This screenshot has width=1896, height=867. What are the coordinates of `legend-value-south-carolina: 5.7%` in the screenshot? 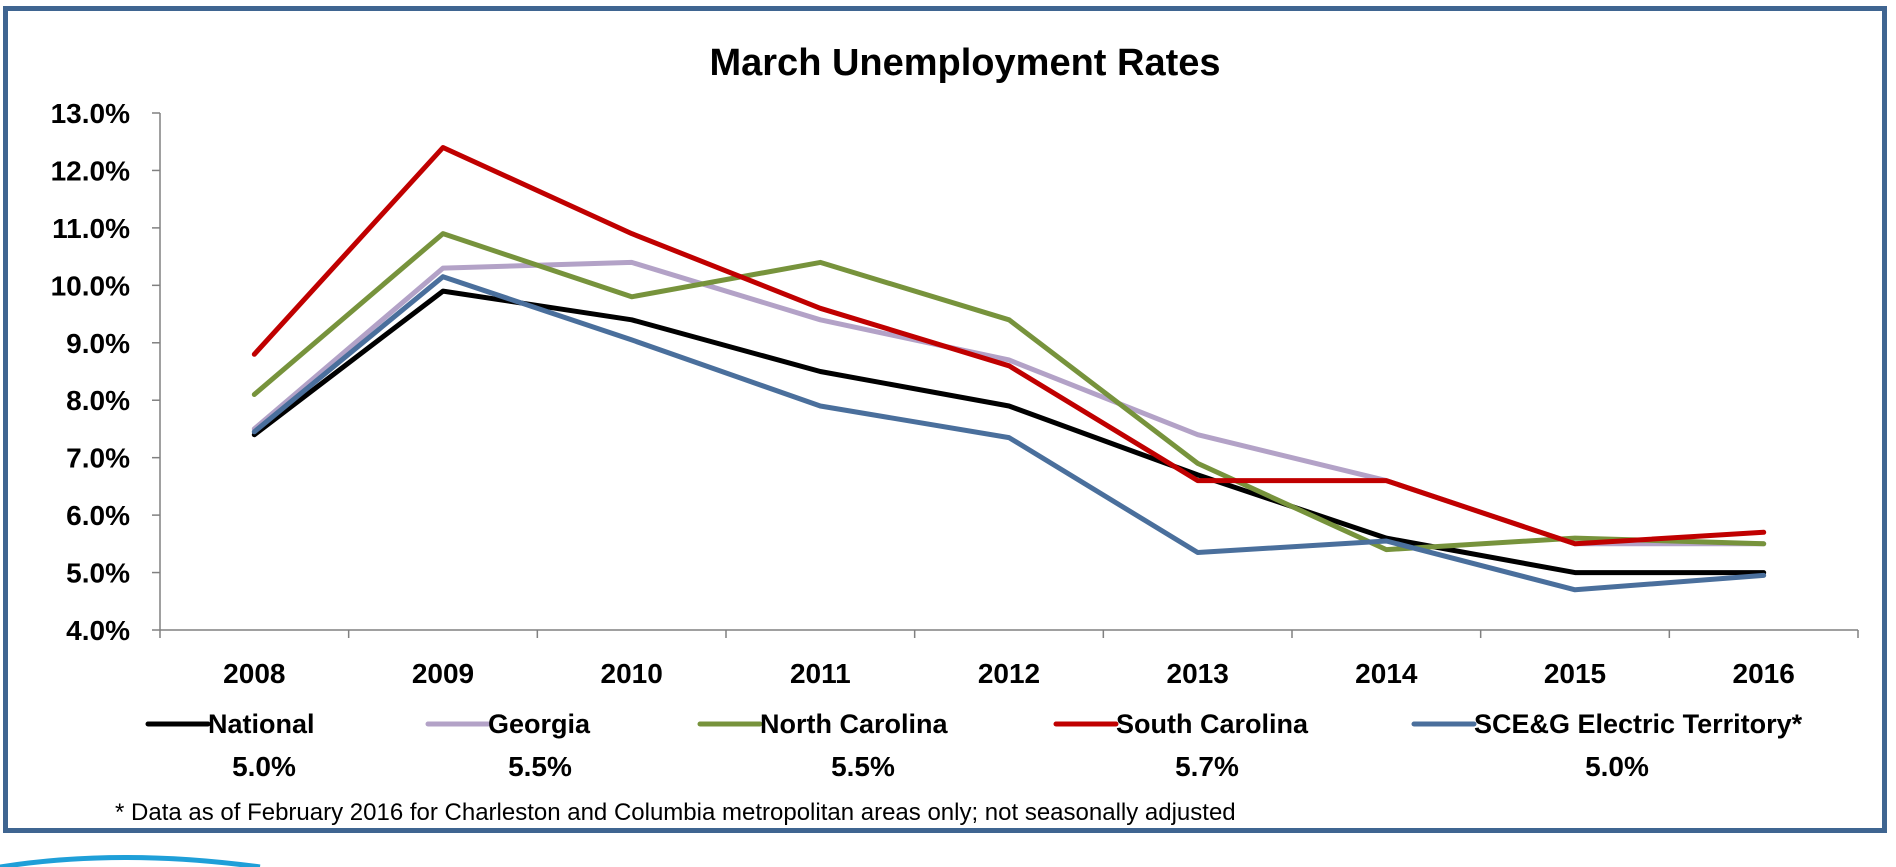 It's located at (1207, 766).